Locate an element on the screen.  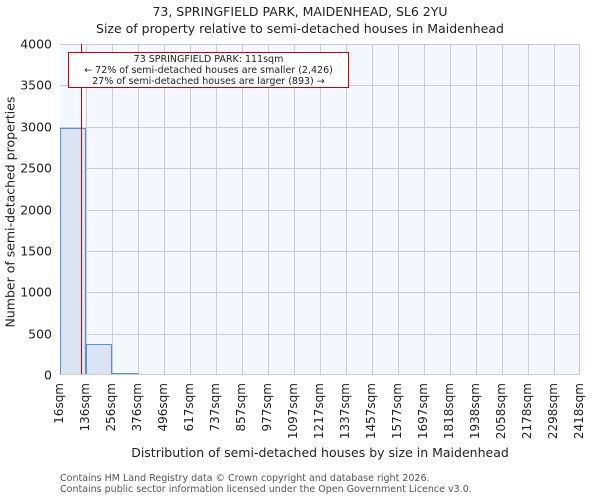
x-tick-label: 376sqm is located at coordinates (137, 407).